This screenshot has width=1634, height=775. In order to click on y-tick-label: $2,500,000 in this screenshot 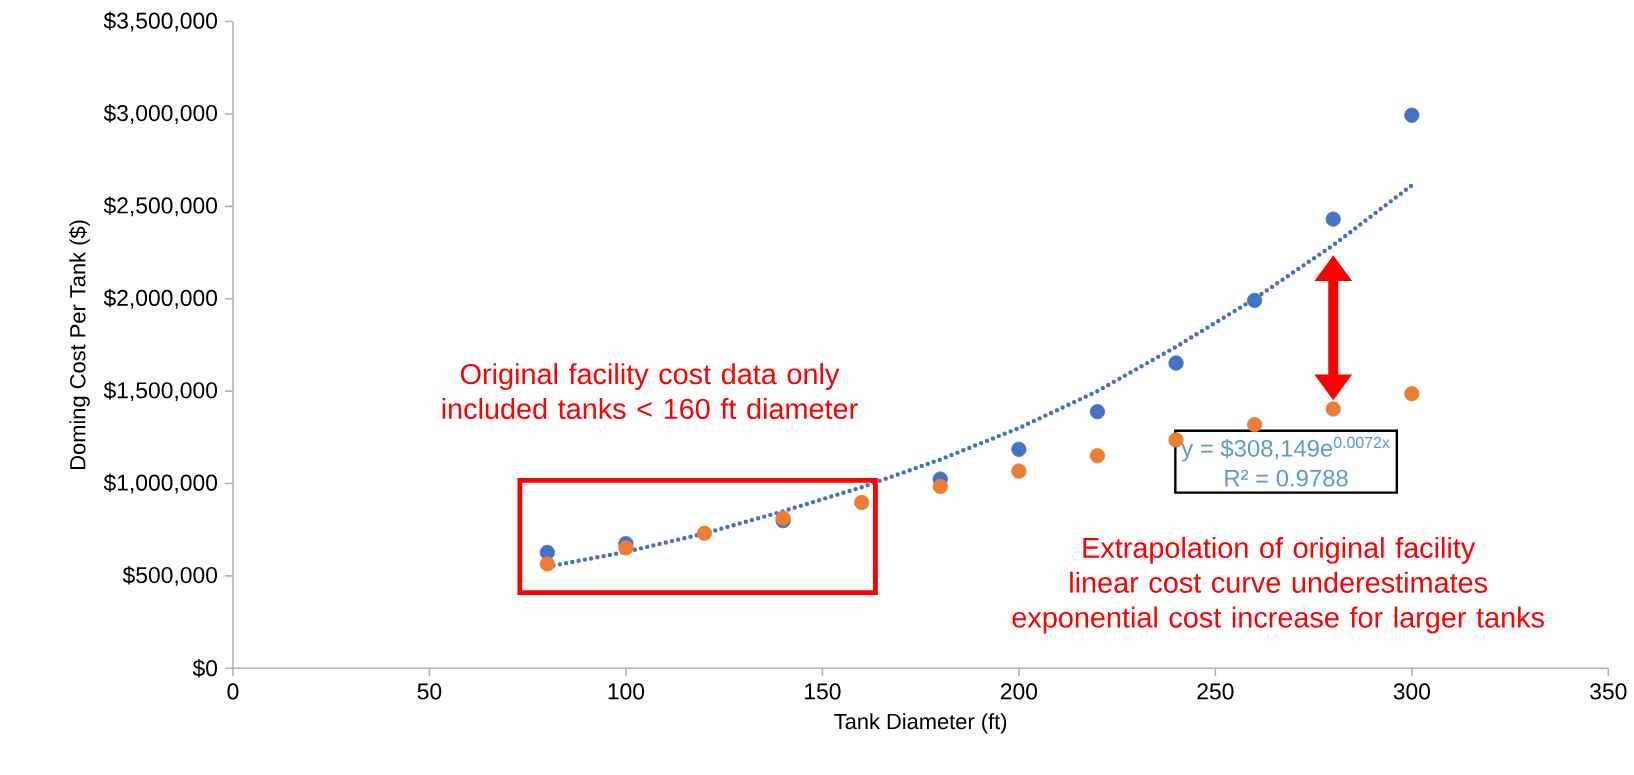, I will do `click(160, 206)`.